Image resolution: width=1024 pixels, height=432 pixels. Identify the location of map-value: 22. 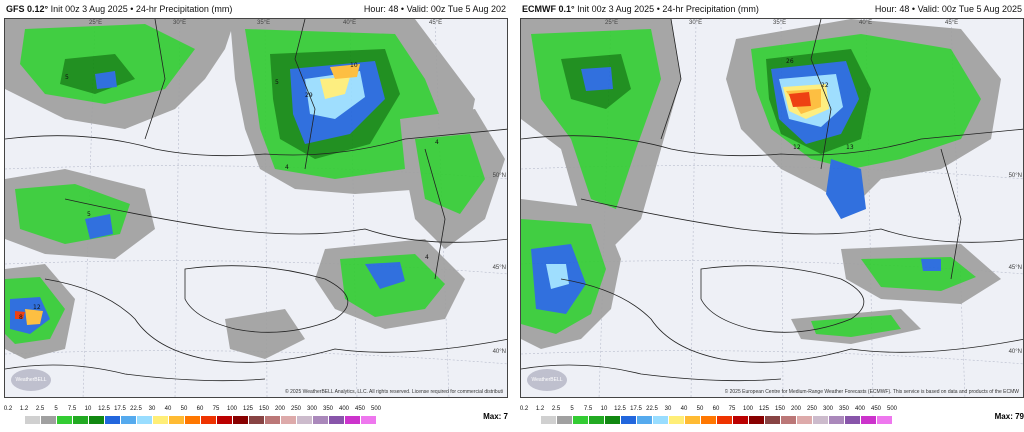
(825, 85).